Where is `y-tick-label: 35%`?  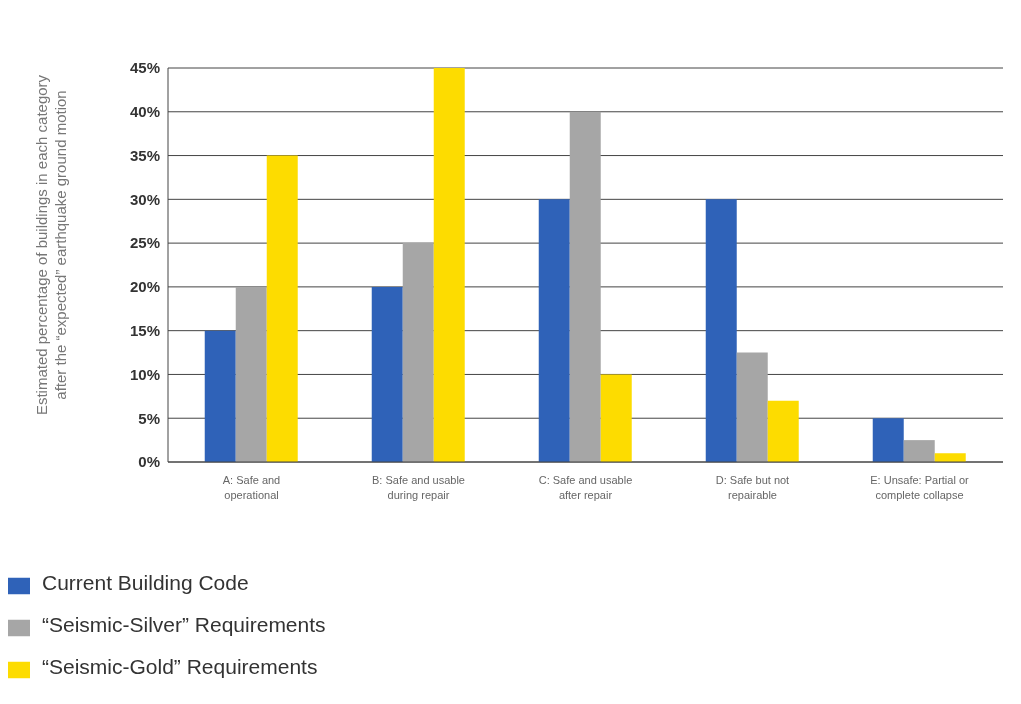 y-tick-label: 35% is located at coordinates (144, 155).